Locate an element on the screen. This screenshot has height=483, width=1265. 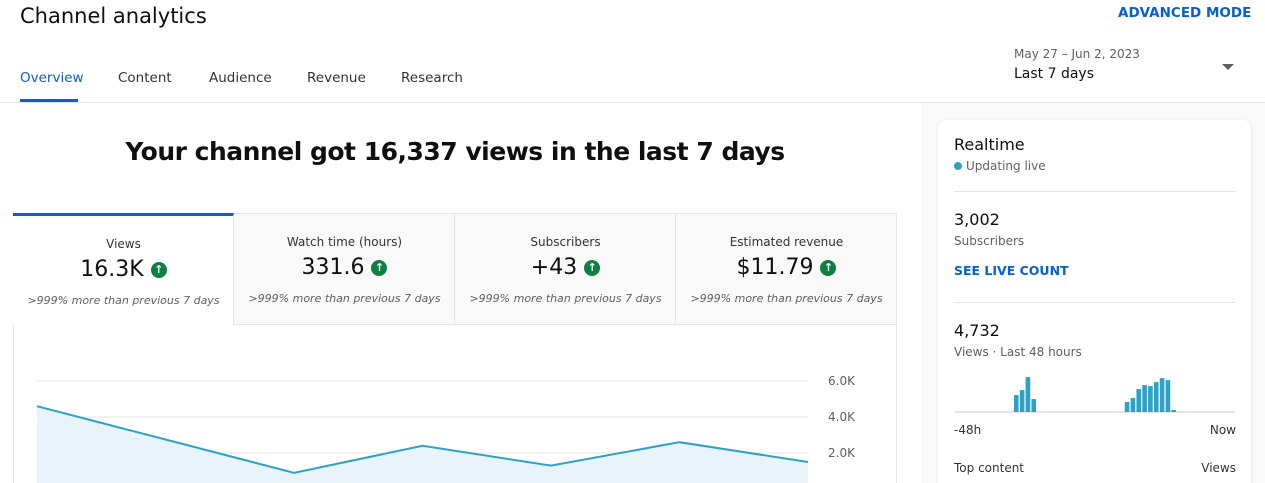
metric-value: $11.79 is located at coordinates (775, 267).